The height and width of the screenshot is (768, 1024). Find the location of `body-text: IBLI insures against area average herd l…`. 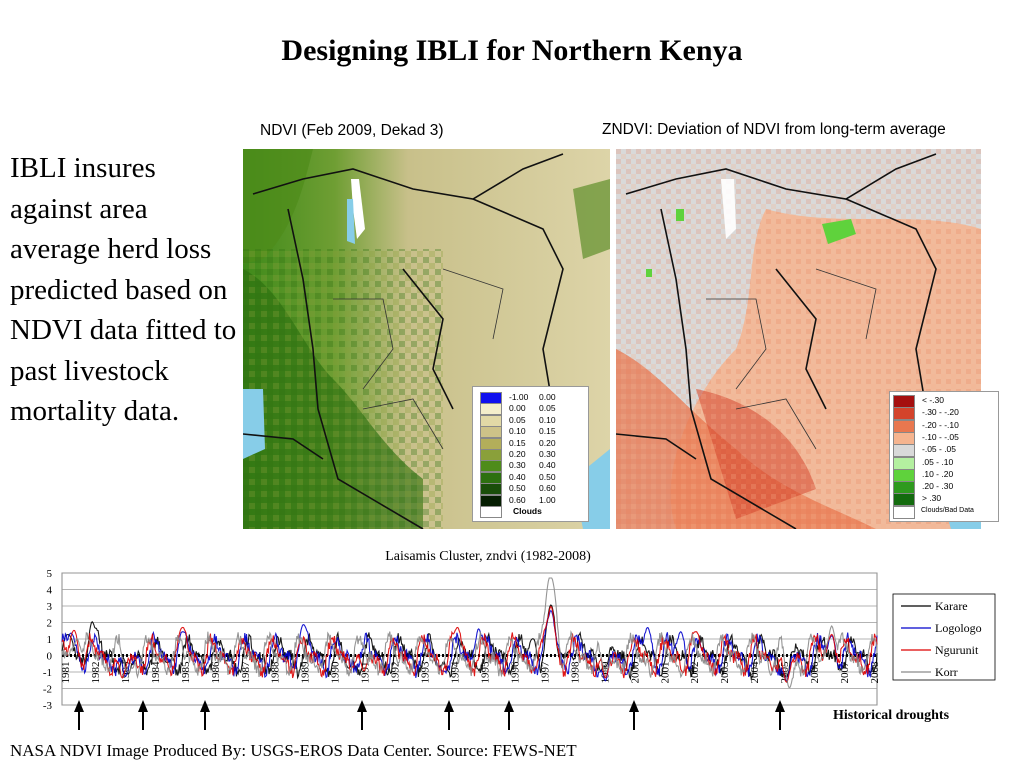

body-text: IBLI insures against area average herd l… is located at coordinates (123, 289).